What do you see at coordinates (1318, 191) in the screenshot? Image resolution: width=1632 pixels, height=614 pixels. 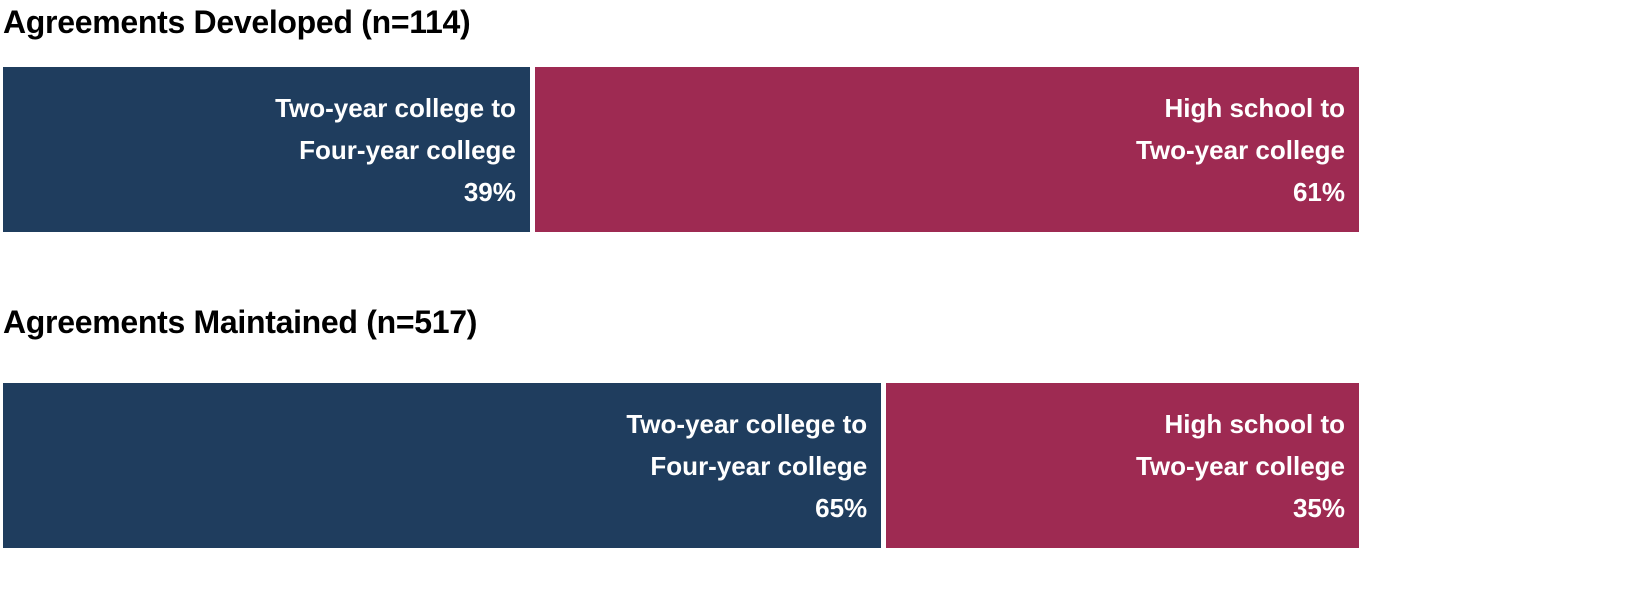 I see `segment-percent-value: 61%` at bounding box center [1318, 191].